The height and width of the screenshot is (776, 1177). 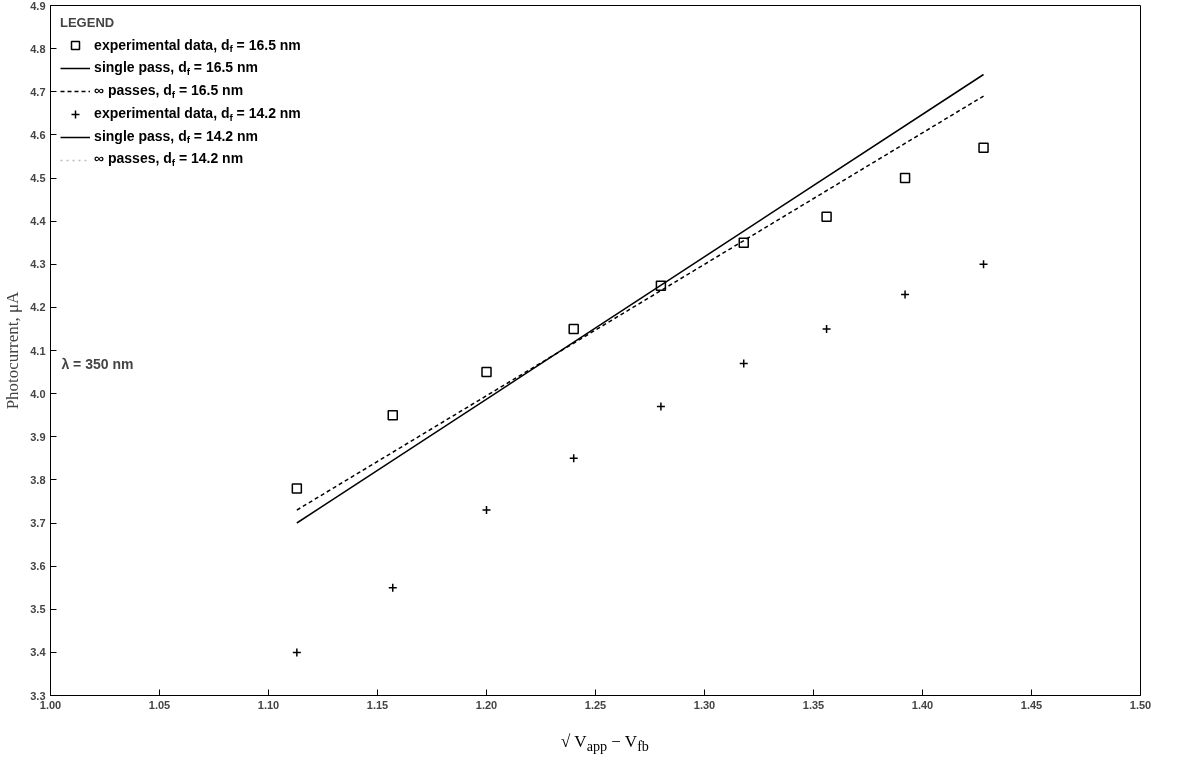 What do you see at coordinates (38, 350) in the screenshot?
I see `y-tick-label: 4.1` at bounding box center [38, 350].